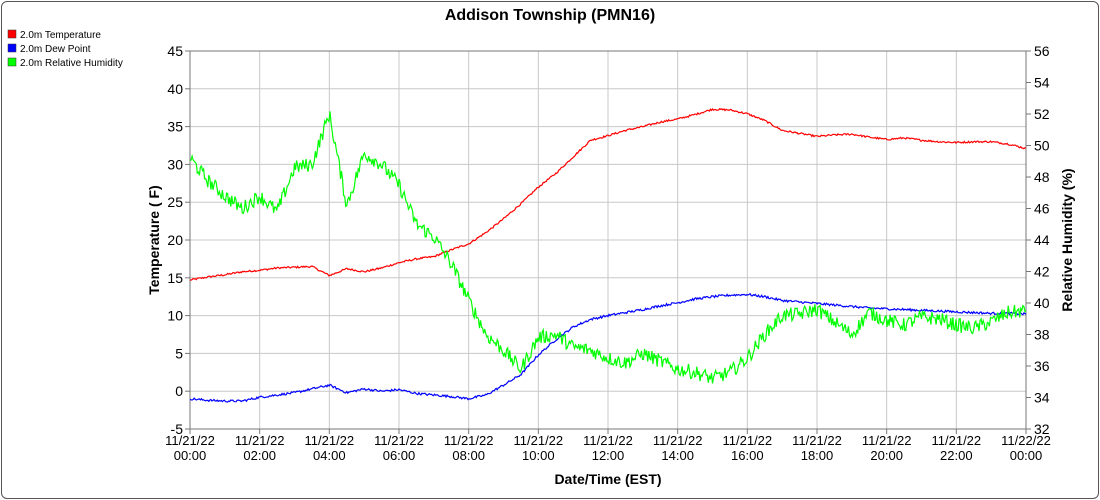 The image size is (1100, 500). What do you see at coordinates (1067, 239) in the screenshot?
I see `y-axis-right-title: Relative Humidity (%)` at bounding box center [1067, 239].